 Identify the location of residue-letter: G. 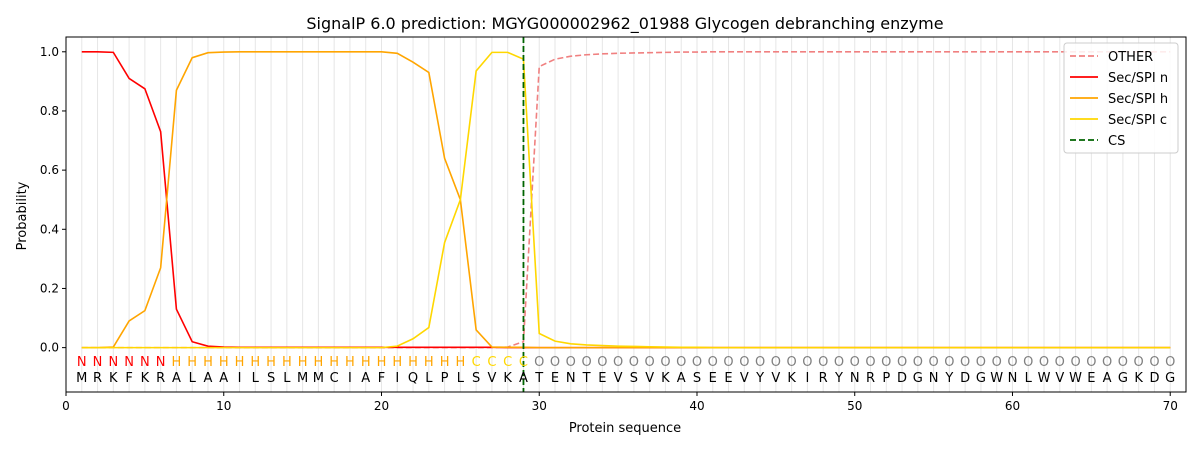
(981, 378).